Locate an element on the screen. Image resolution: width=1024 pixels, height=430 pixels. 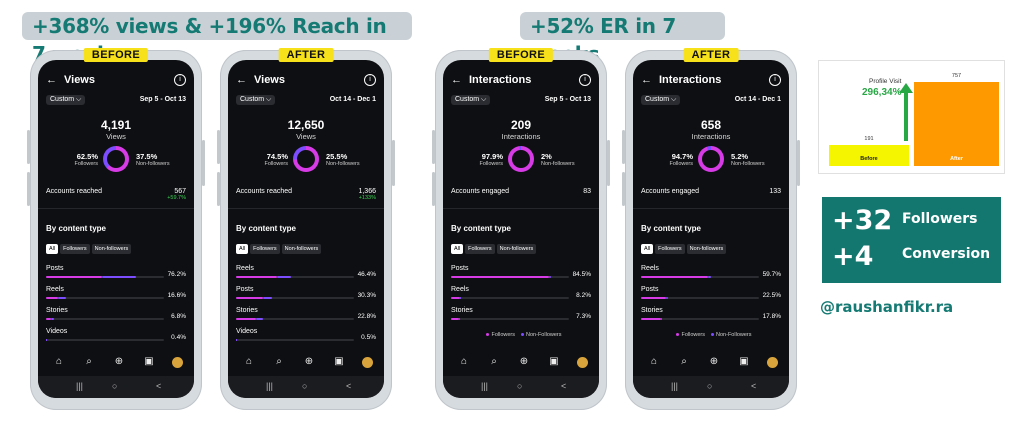
nonfollowers-fill is located at coordinates (52, 319).